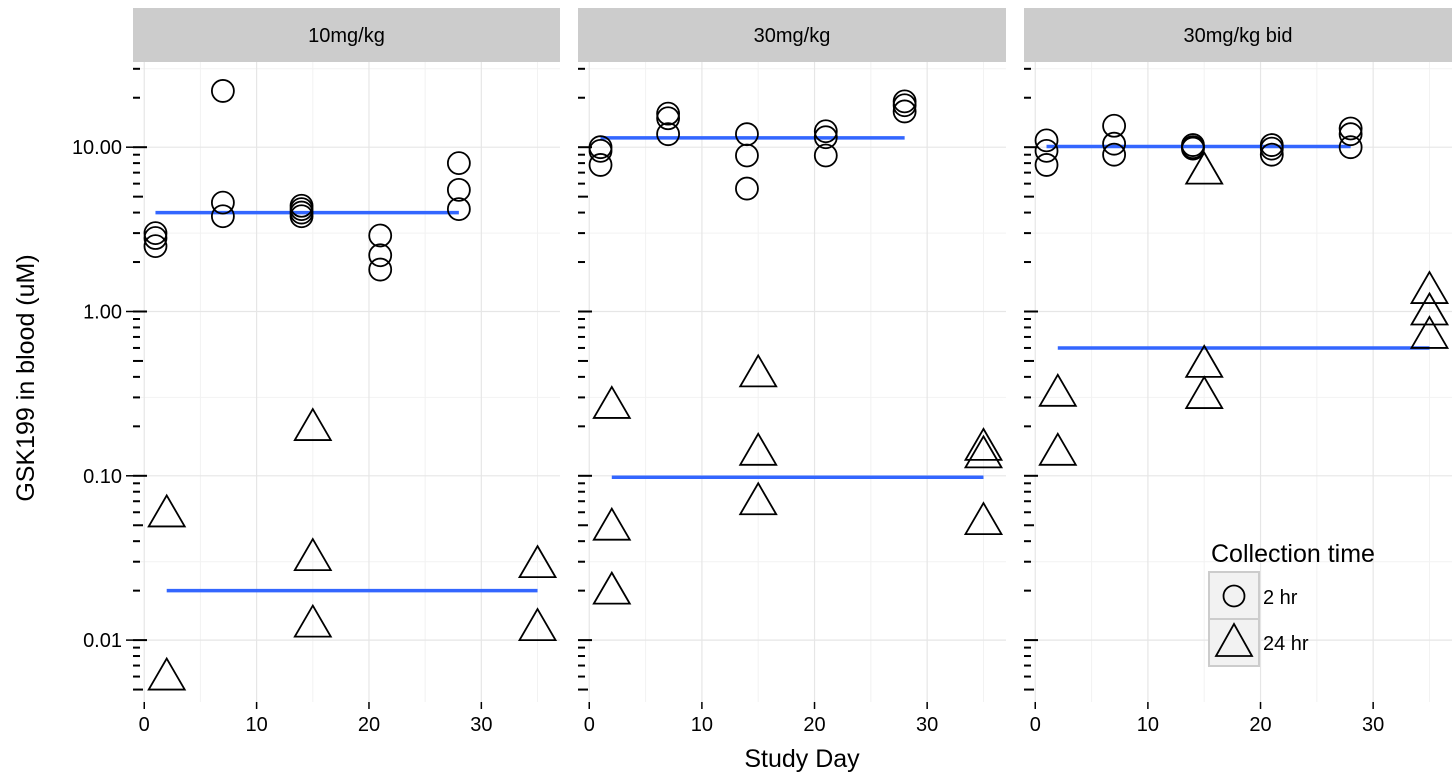  I want to click on y-tick-label: 0.10, so click(102, 477).